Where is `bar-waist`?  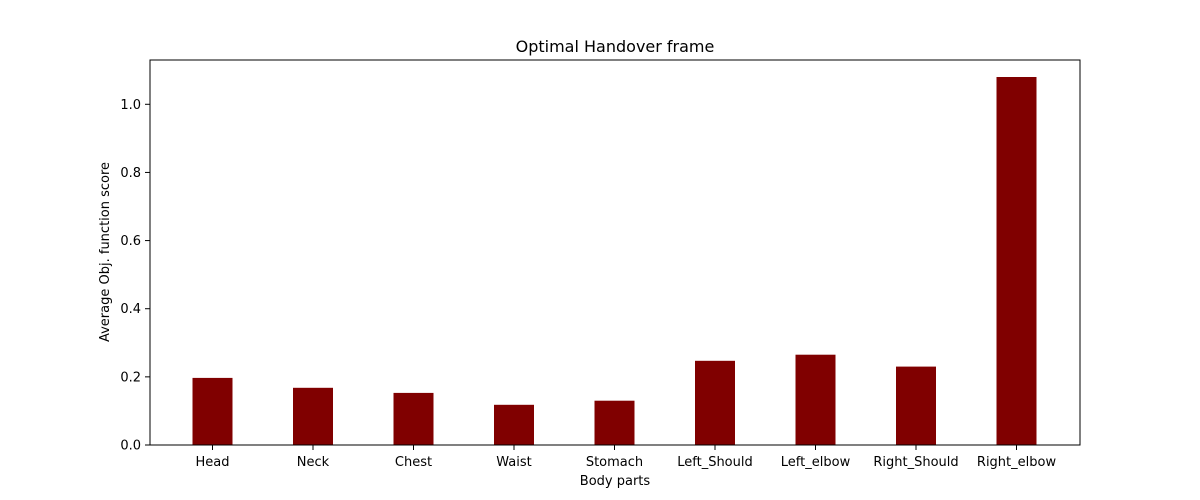 bar-waist is located at coordinates (514, 424).